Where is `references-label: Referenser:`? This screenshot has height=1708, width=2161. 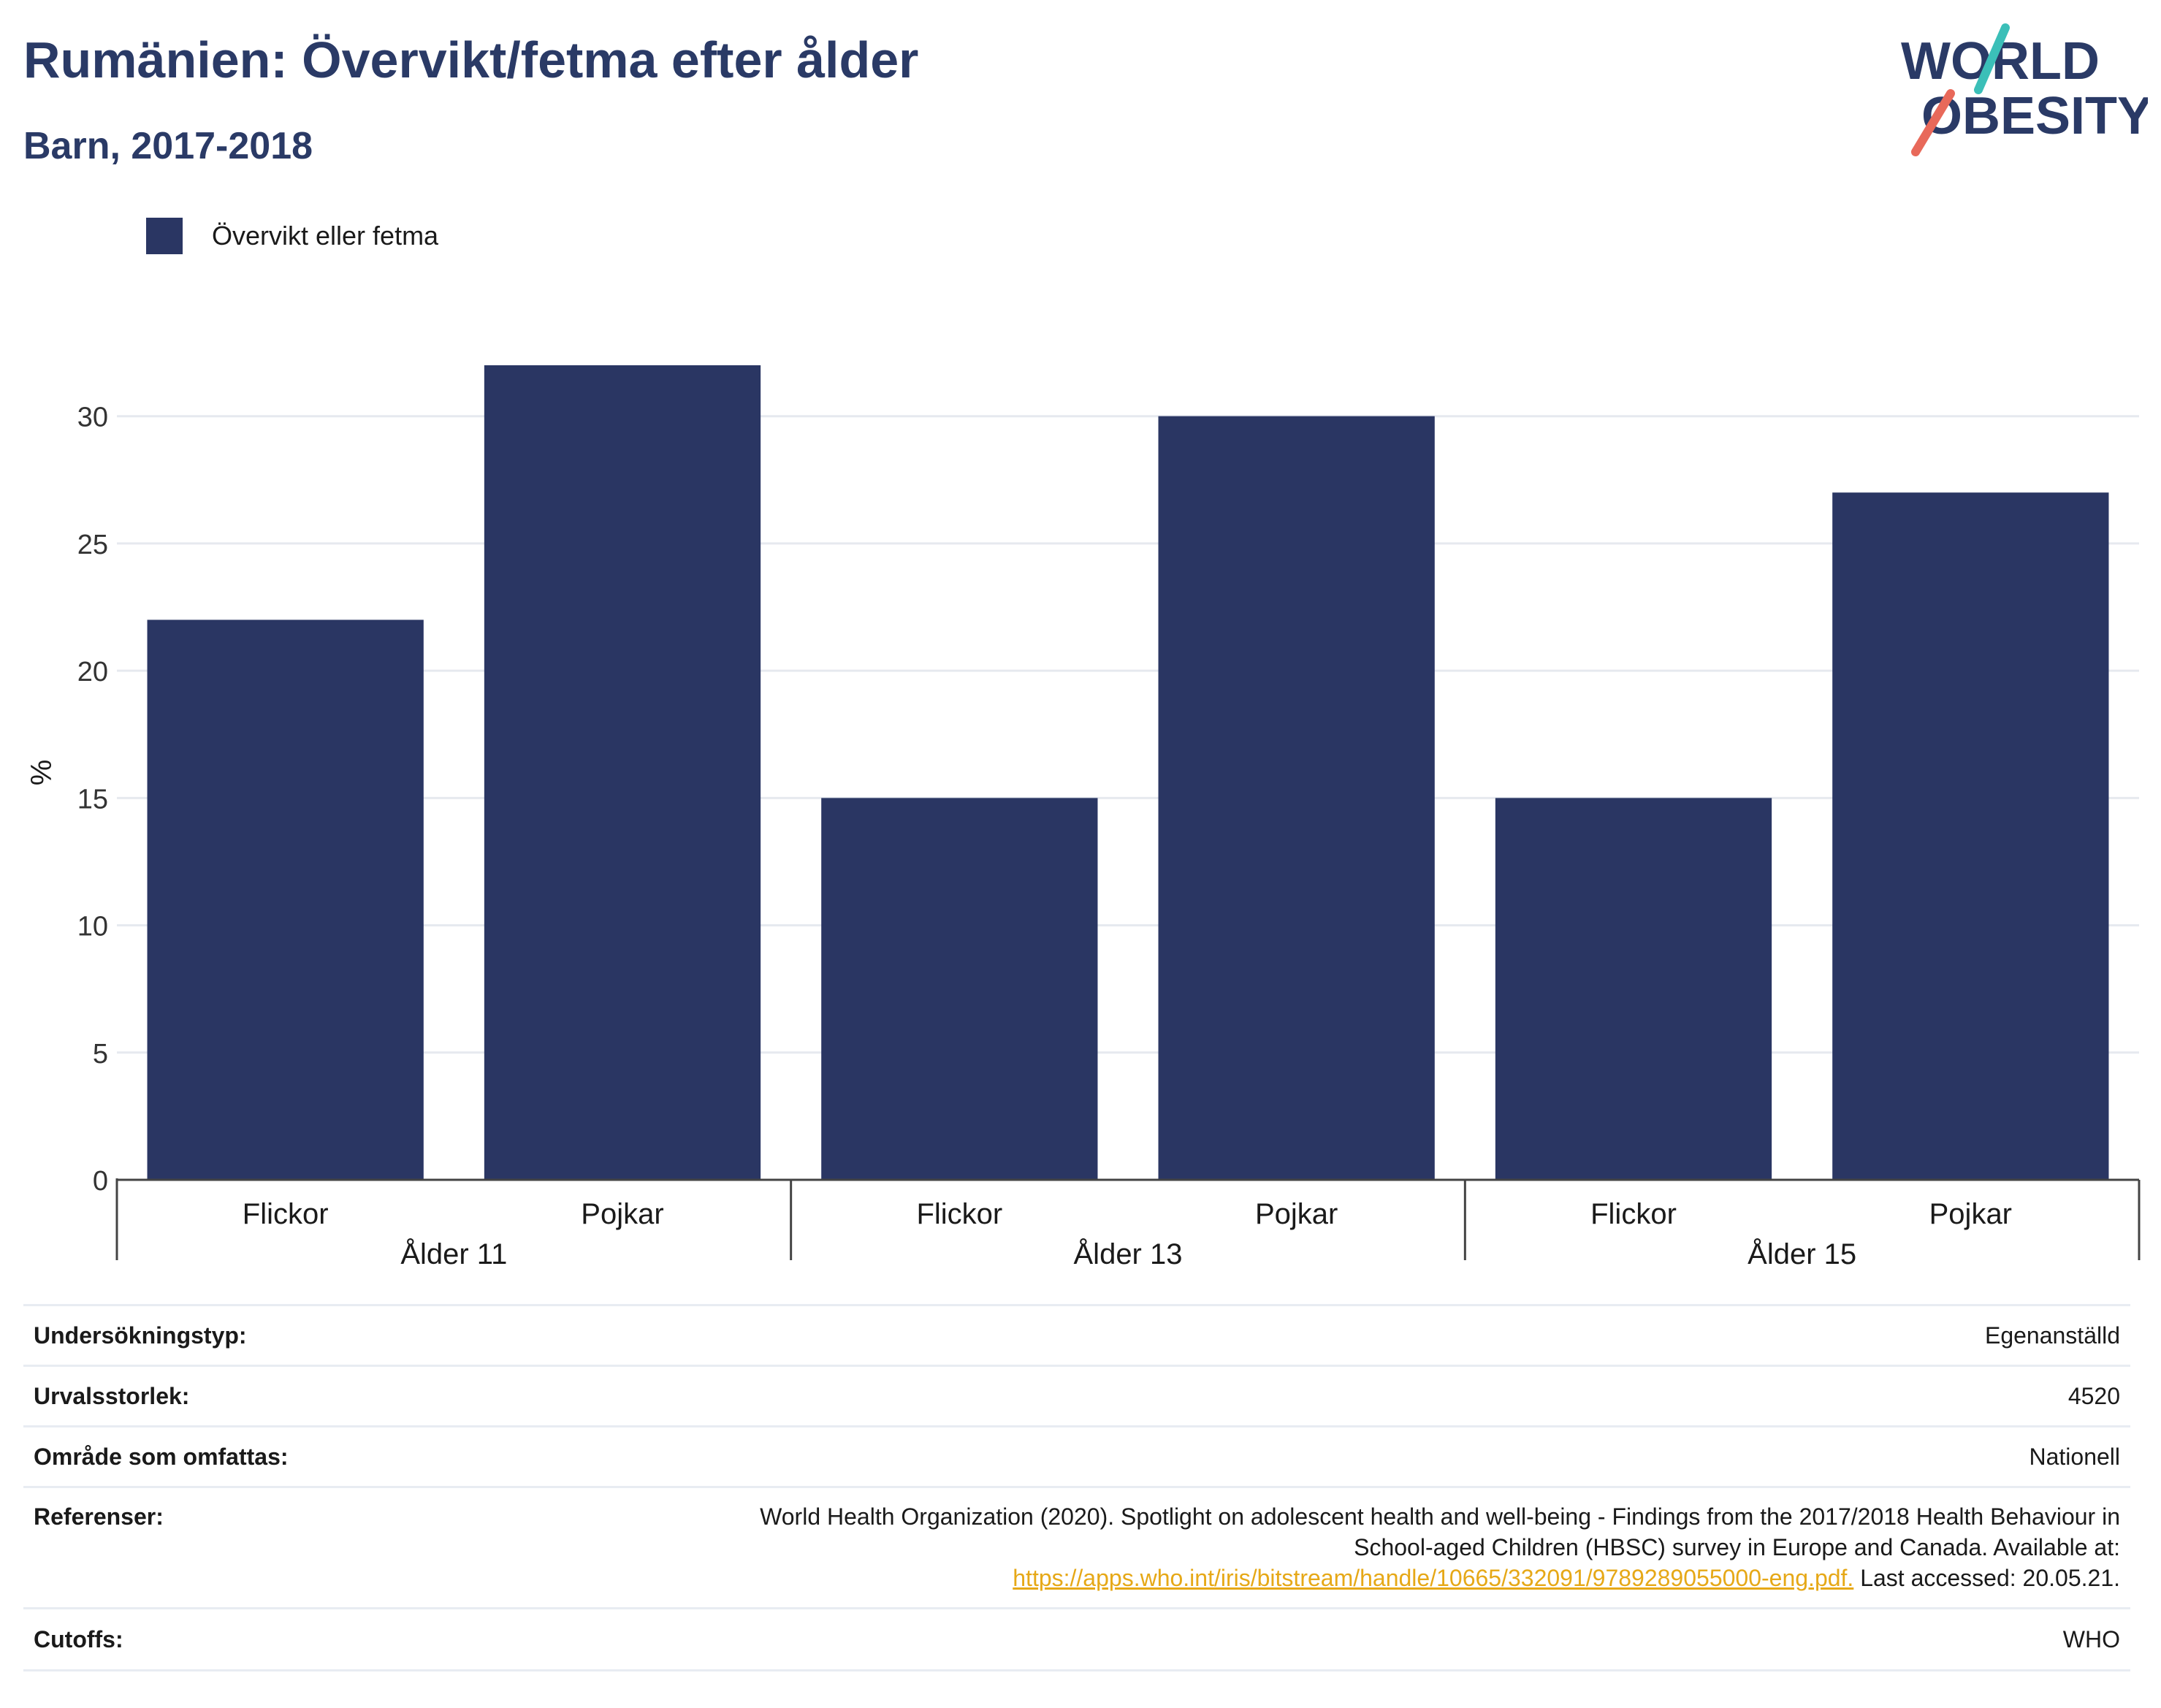
references-label: Referenser: is located at coordinates (99, 1516).